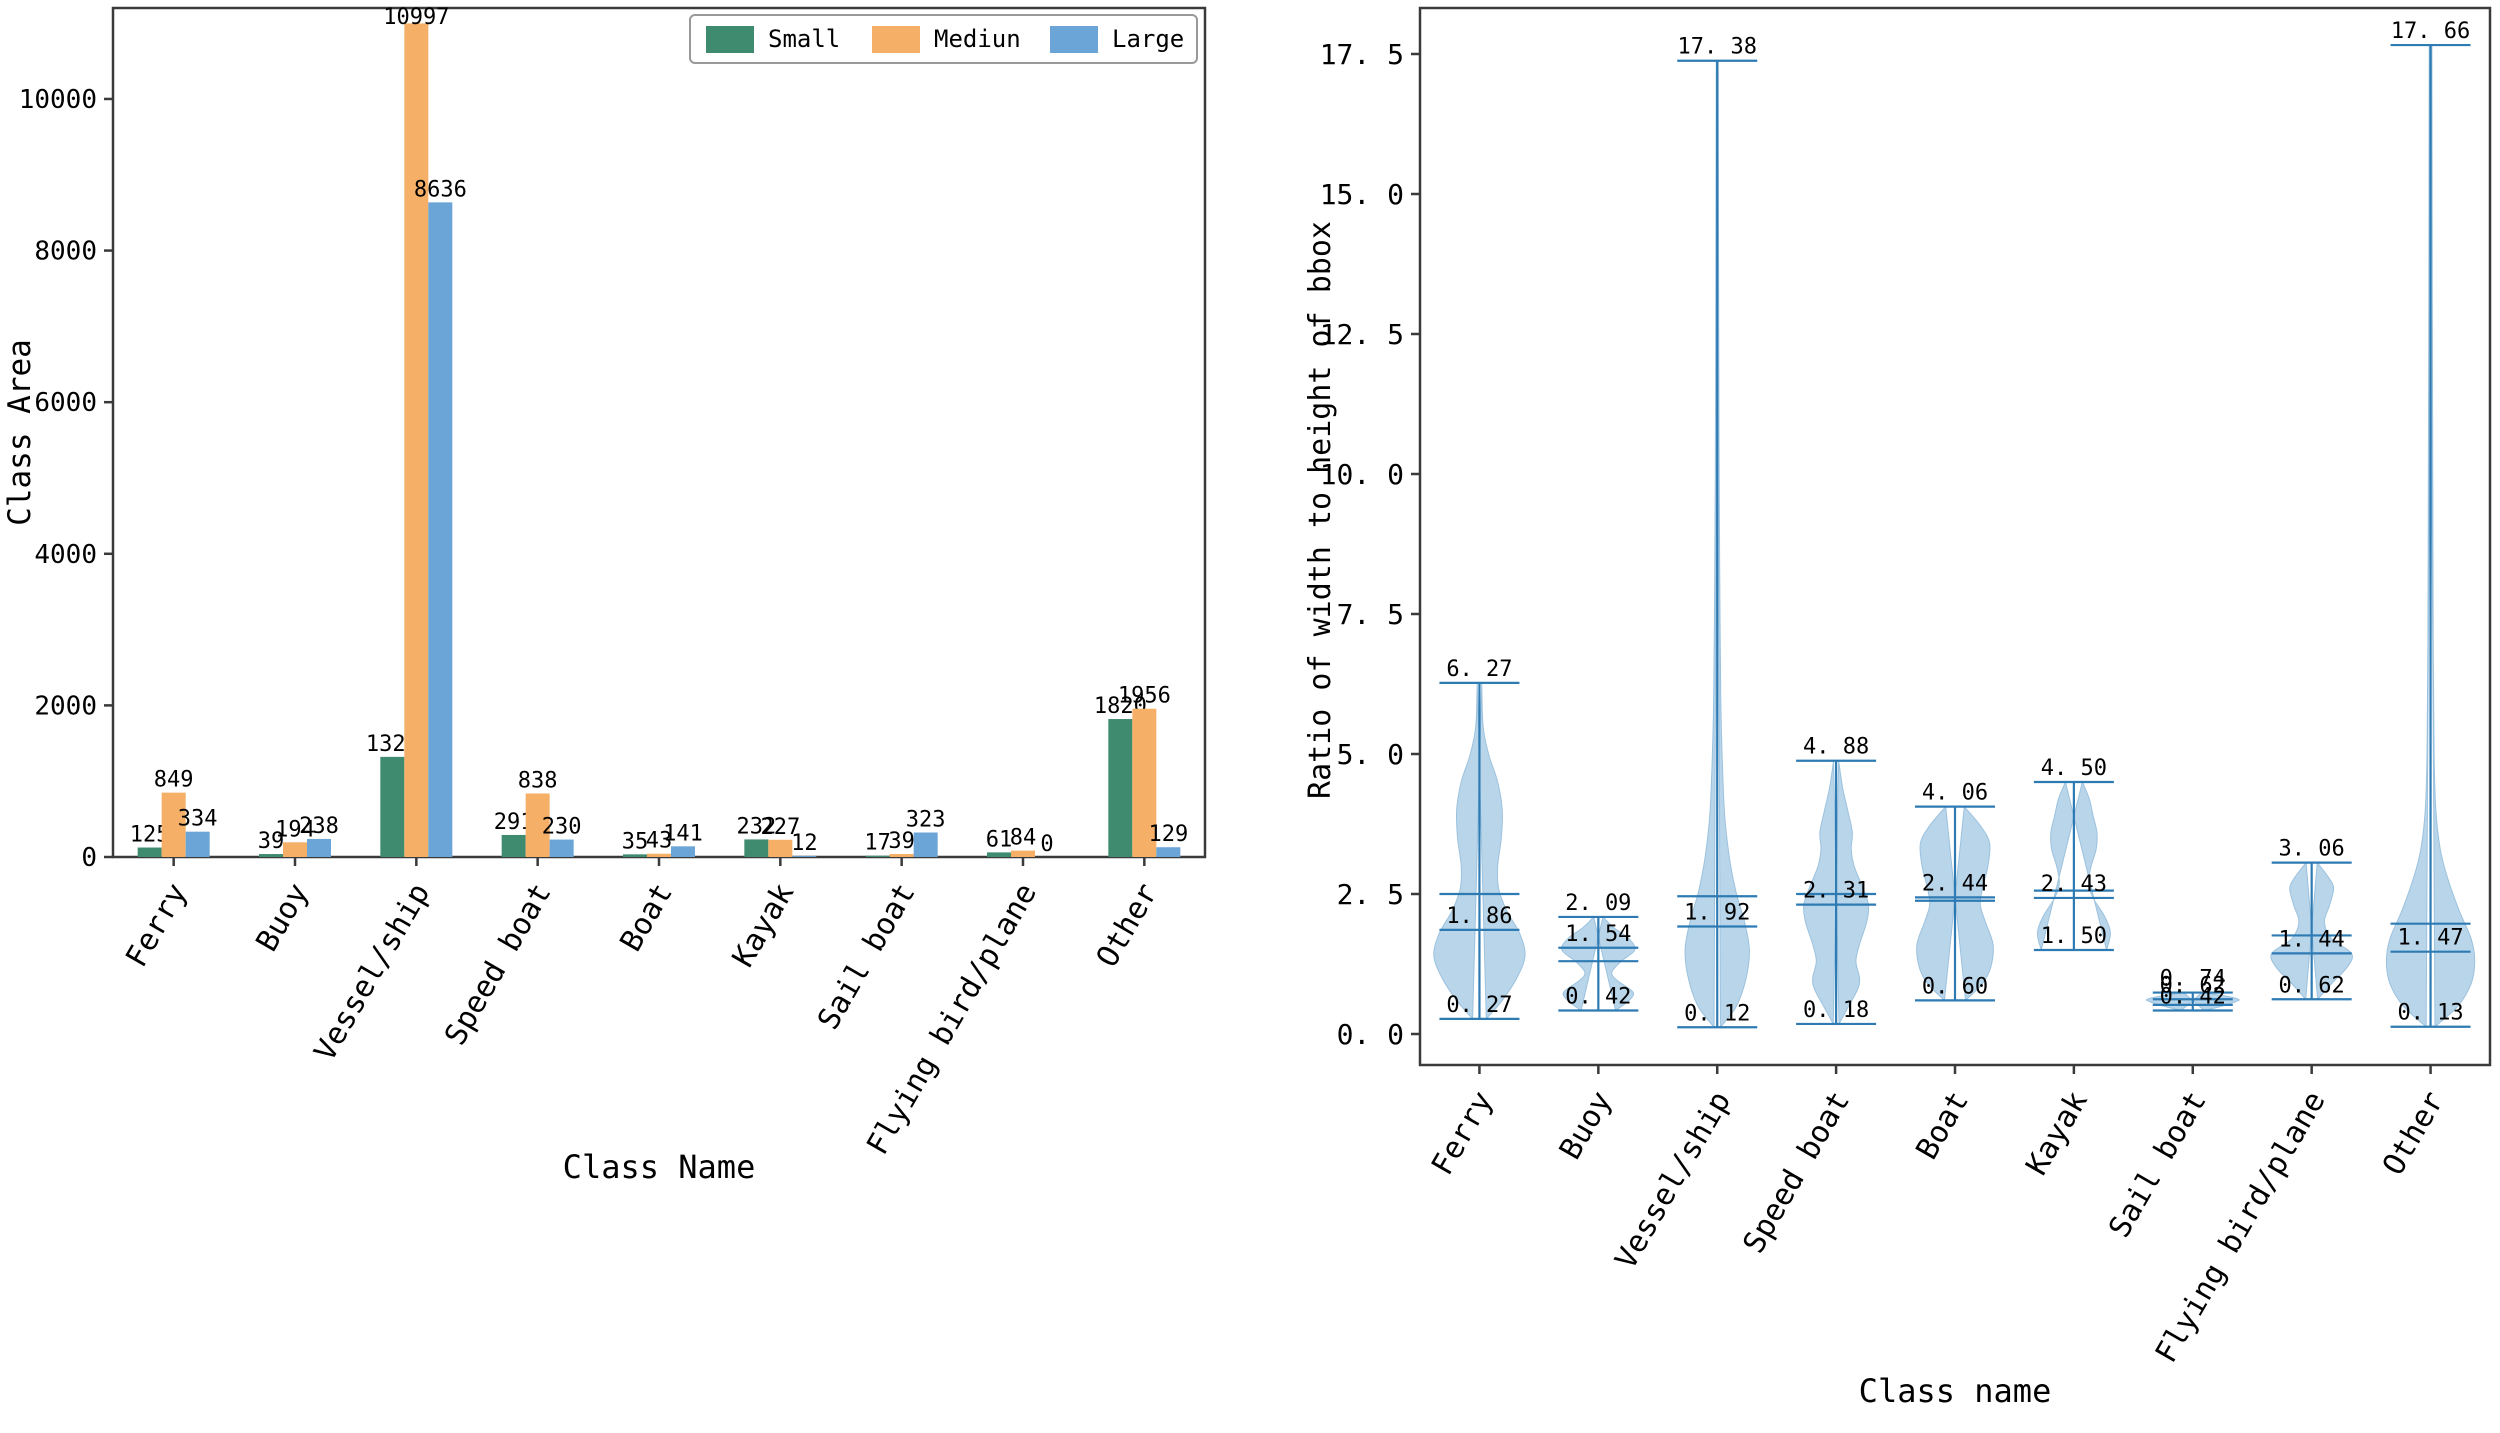 The height and width of the screenshot is (1433, 2500). I want to click on violin-other: 17. 66 1. 47 0. 13, so click(2430, 523).